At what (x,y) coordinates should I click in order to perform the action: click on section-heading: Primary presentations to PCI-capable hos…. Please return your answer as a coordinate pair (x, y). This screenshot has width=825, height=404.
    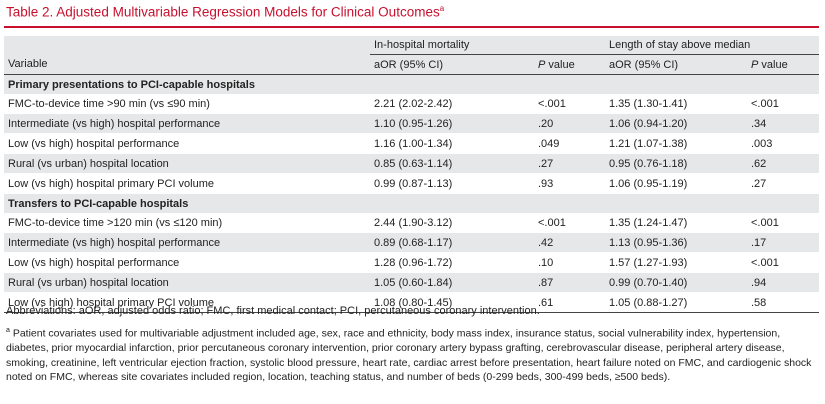
    Looking at the image, I should click on (411, 84).